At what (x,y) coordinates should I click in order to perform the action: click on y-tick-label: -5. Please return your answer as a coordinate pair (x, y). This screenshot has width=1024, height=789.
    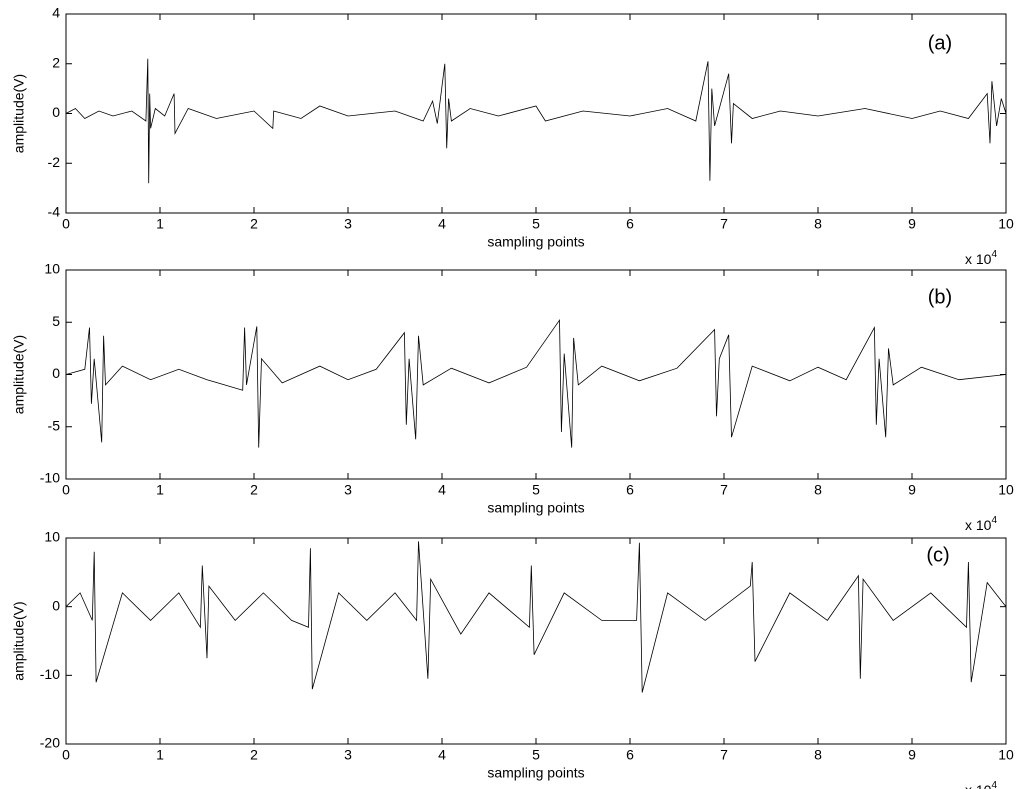
    Looking at the image, I should click on (54, 425).